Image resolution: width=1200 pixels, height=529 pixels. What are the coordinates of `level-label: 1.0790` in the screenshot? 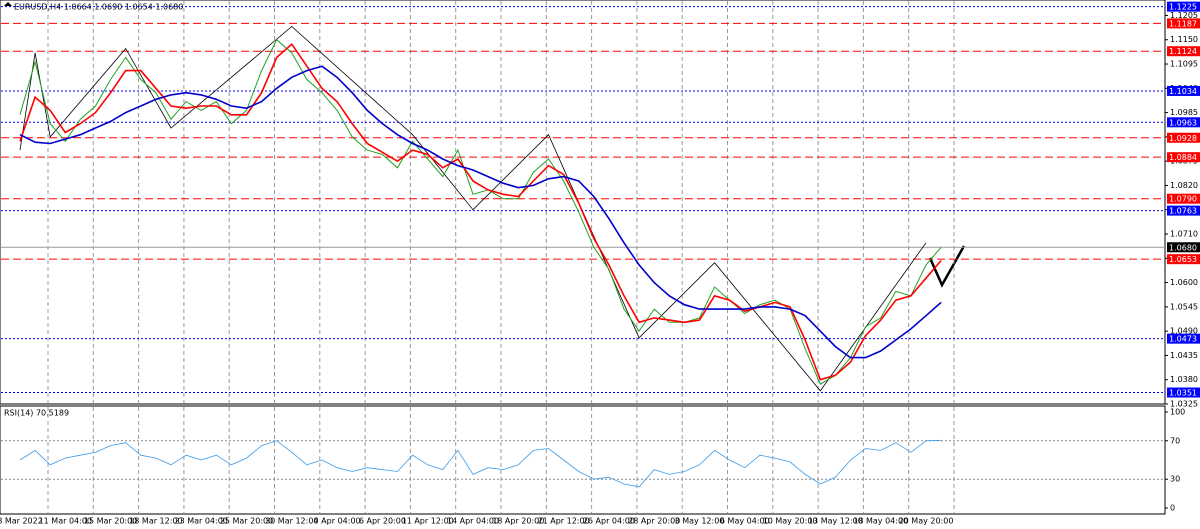 It's located at (1183, 199).